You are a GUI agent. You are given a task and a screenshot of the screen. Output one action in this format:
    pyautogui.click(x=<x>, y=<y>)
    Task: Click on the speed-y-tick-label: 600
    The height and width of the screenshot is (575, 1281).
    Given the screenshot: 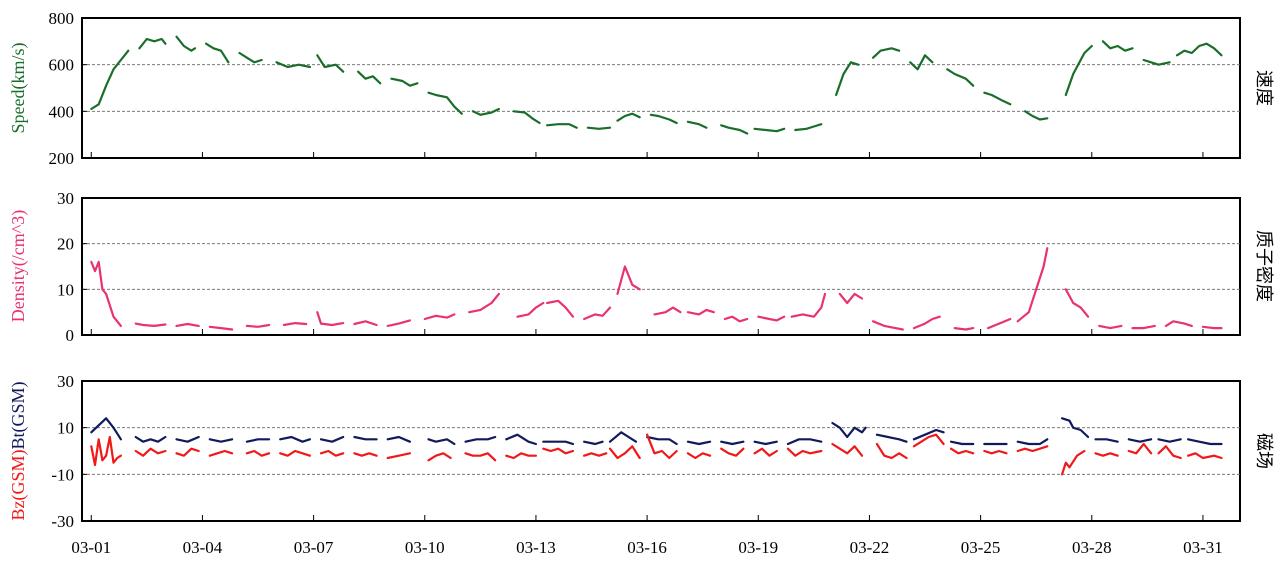 What is the action you would take?
    pyautogui.click(x=62, y=65)
    